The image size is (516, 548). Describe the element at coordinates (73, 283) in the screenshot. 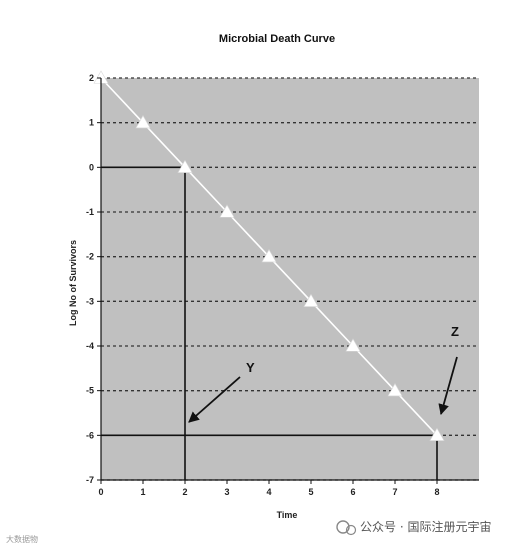

I see `y-axis-title: Log No of Survivors` at that location.